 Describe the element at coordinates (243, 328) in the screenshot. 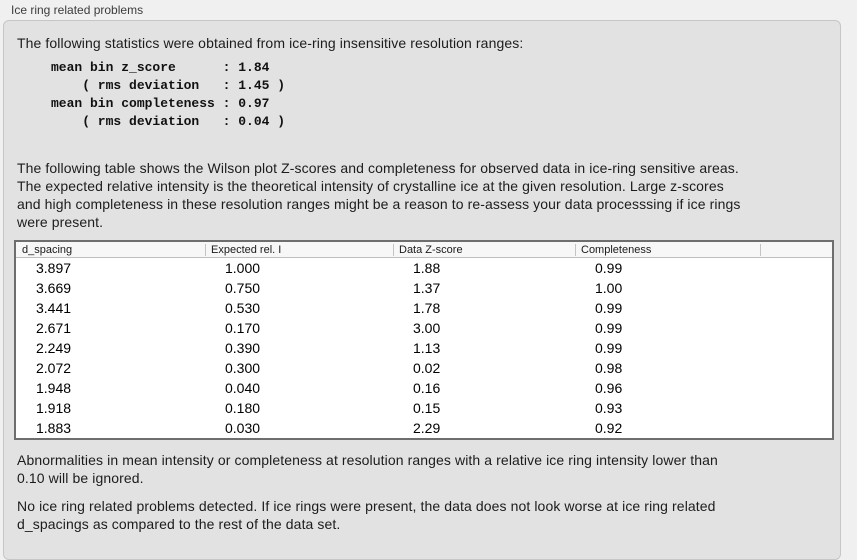

I see `table-cell: 0.170` at that location.